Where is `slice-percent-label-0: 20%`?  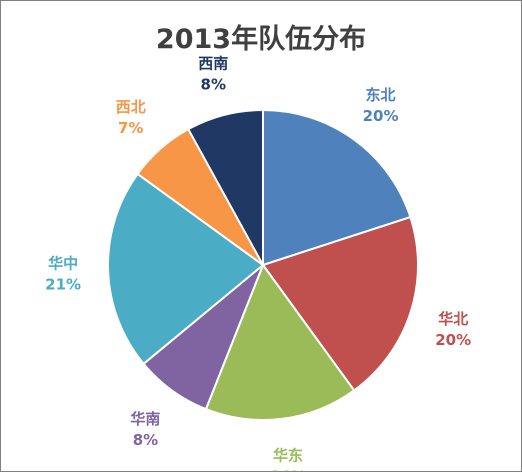 slice-percent-label-0: 20% is located at coordinates (381, 116).